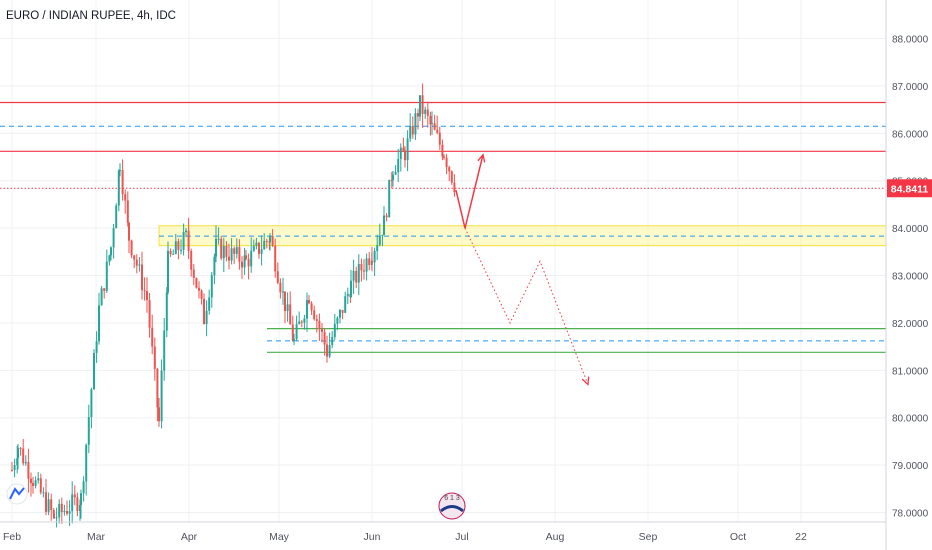 This screenshot has width=932, height=550. Describe the element at coordinates (910, 134) in the screenshot. I see `y-tick-label: 86.0000` at that location.